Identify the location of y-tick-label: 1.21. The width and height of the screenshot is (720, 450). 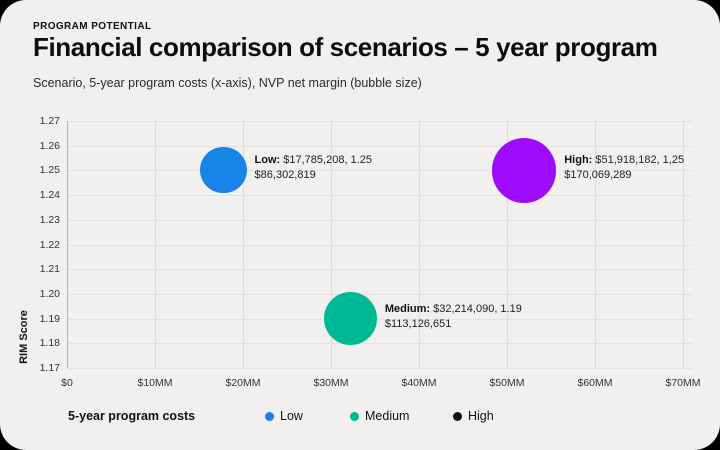
(49, 269).